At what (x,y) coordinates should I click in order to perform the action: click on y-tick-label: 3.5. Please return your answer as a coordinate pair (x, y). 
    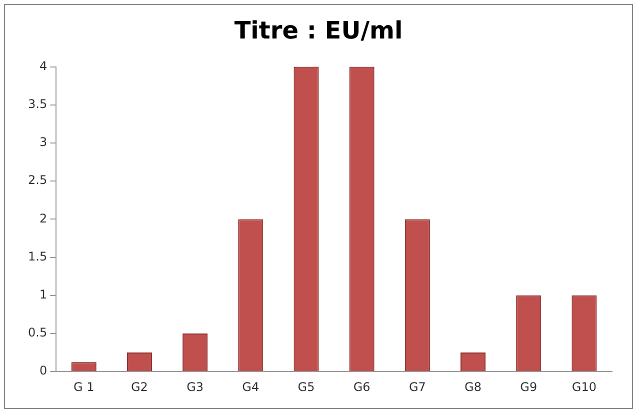
    Looking at the image, I should click on (38, 104).